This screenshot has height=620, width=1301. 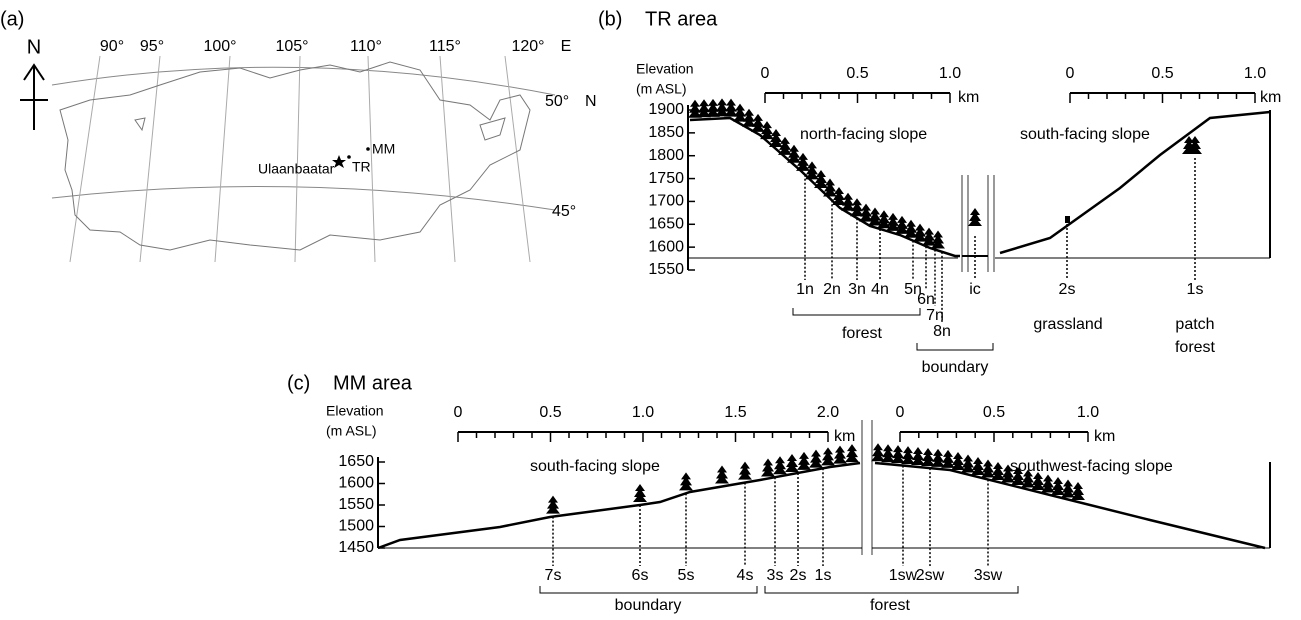 I want to click on north-arrow, so click(x=34, y=96).